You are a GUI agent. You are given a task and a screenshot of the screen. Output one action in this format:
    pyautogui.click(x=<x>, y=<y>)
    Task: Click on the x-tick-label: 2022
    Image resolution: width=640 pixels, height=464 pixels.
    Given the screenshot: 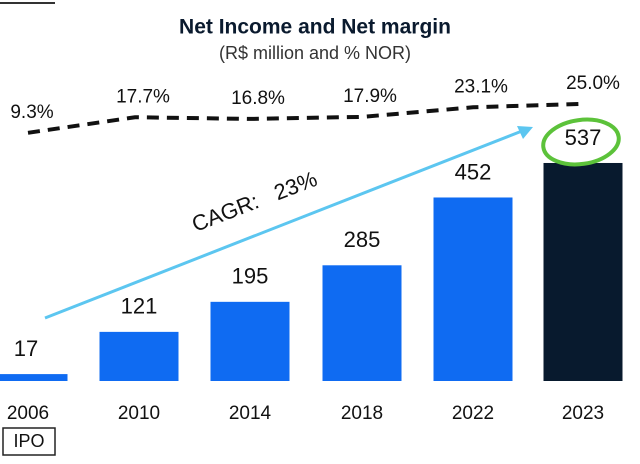 What is the action you would take?
    pyautogui.click(x=473, y=413)
    